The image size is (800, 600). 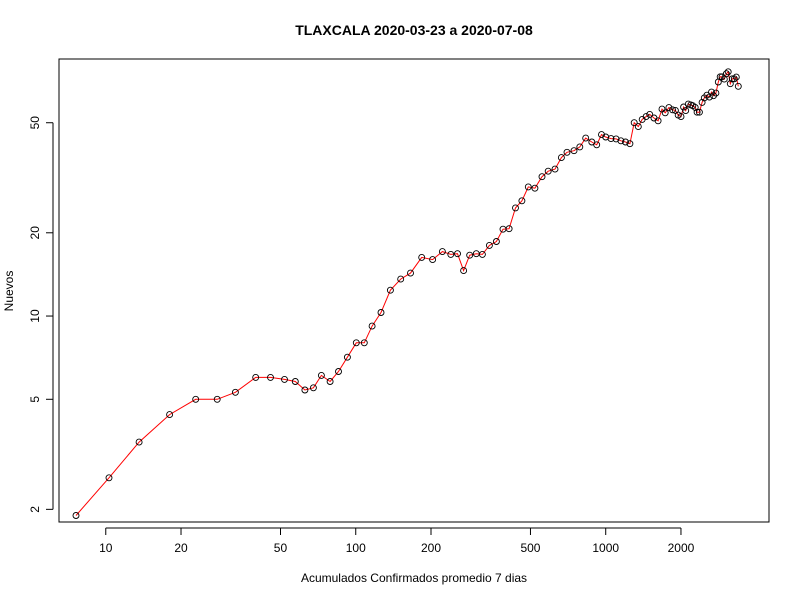 I want to click on x-tick-label: 50, so click(x=281, y=548).